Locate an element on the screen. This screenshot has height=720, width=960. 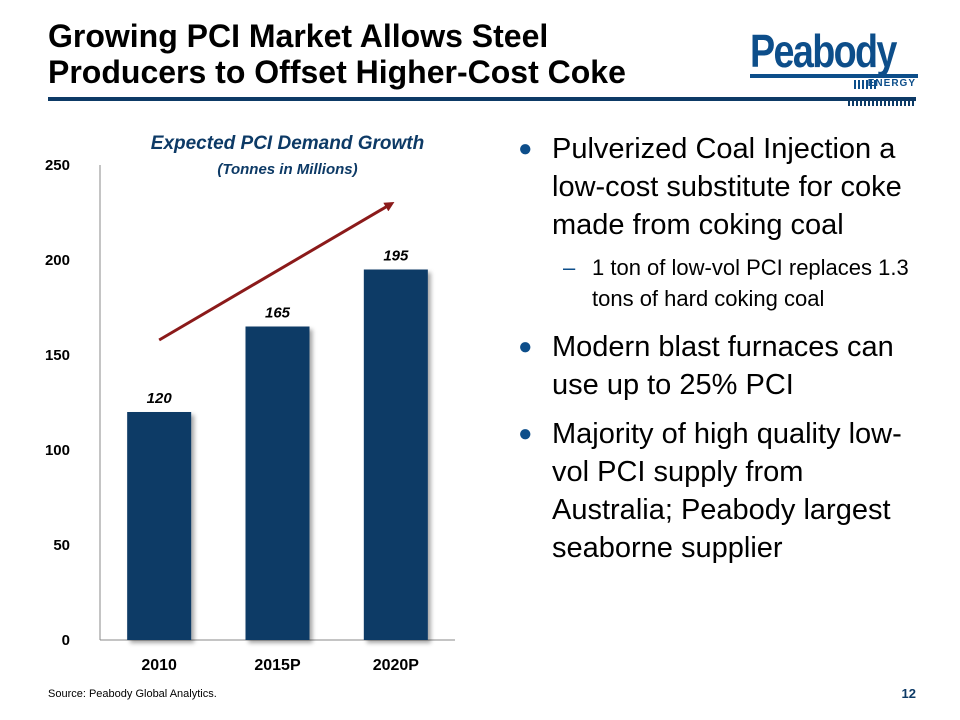
x-tick-label: 2020P is located at coordinates (396, 665).